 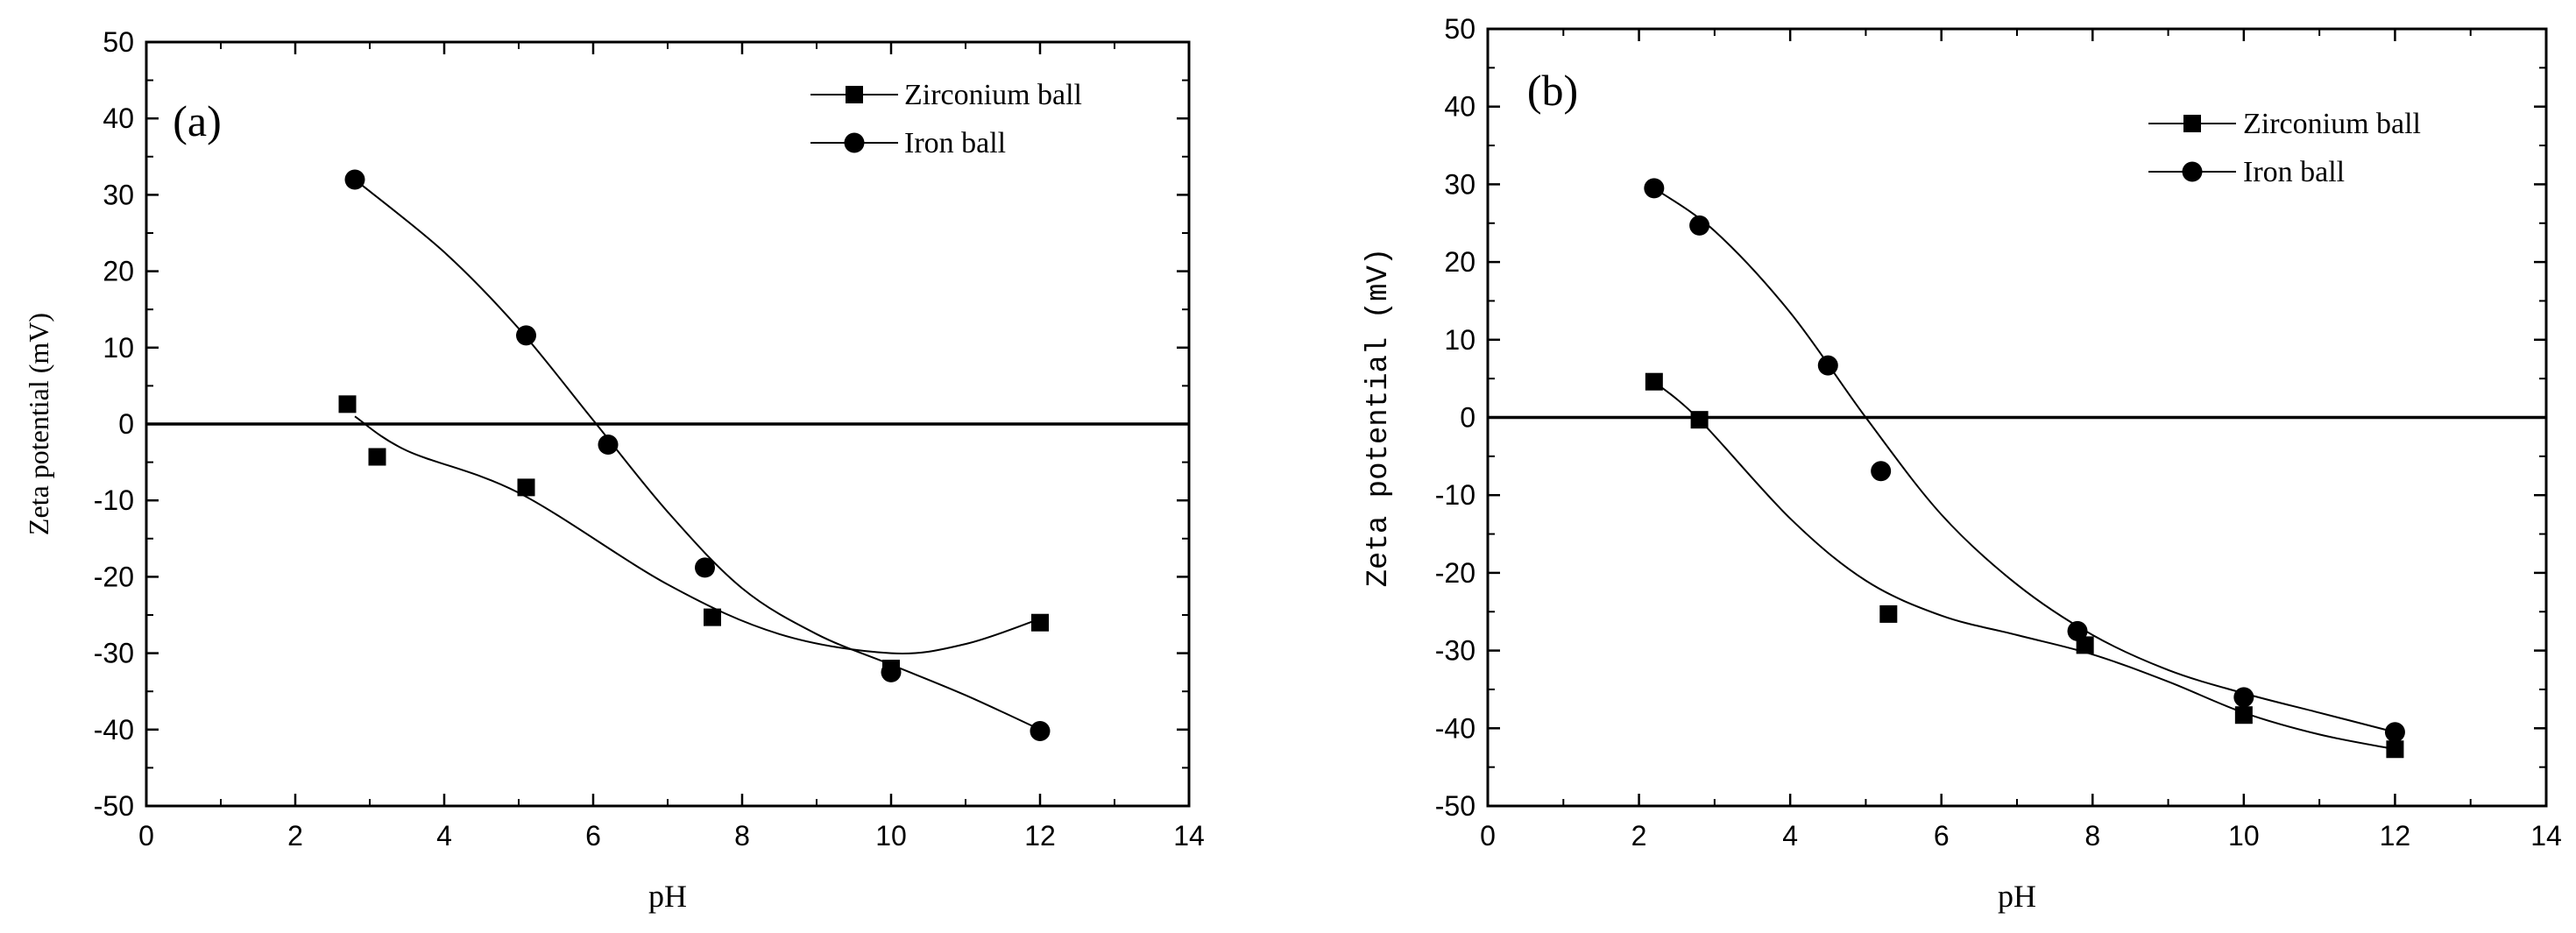 I want to click on panel-label: (b), so click(x=1552, y=90).